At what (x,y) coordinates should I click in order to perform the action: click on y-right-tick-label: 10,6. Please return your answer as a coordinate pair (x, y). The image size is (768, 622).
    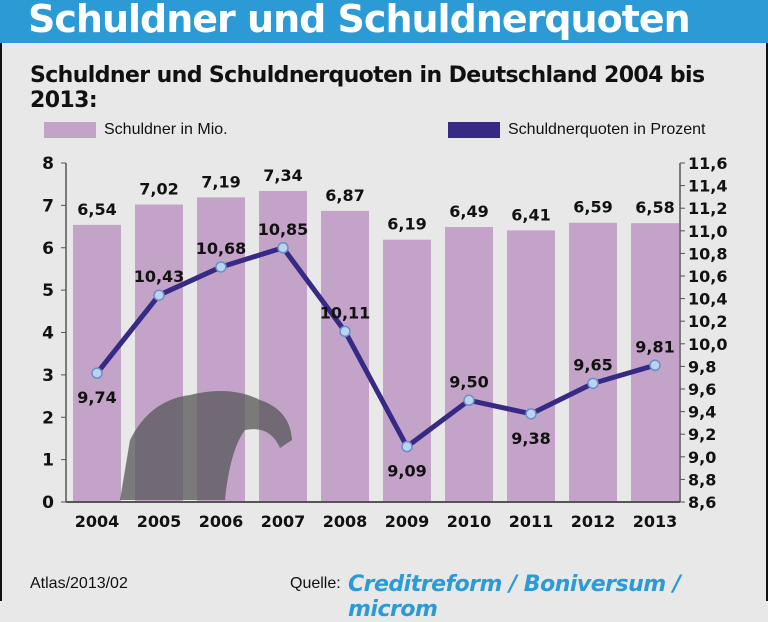
    Looking at the image, I should click on (707, 276).